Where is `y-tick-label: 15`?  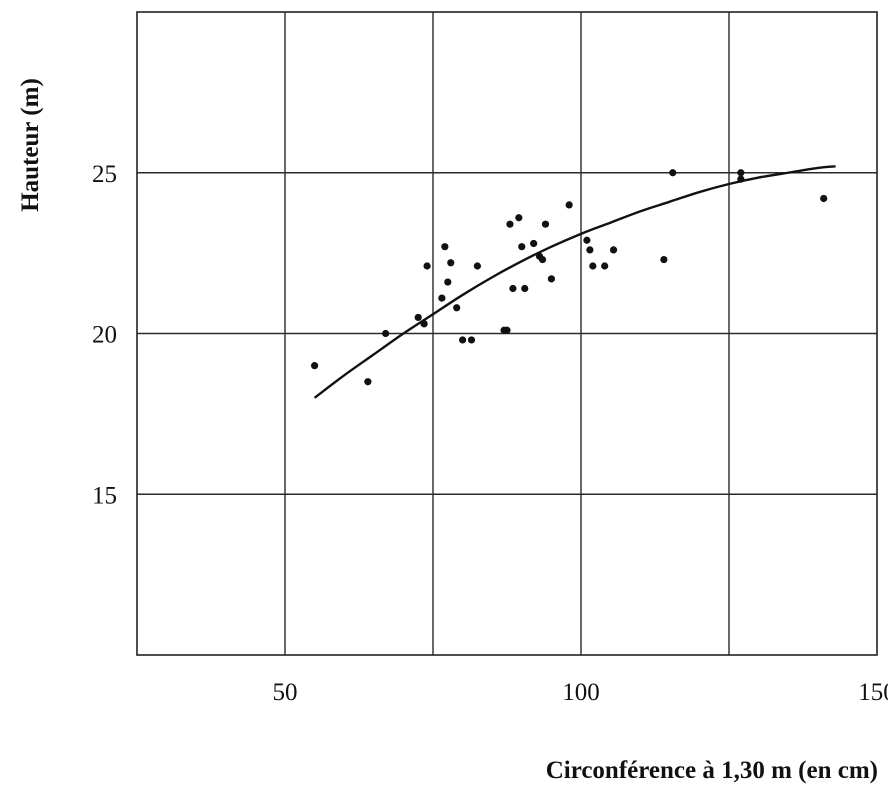 y-tick-label: 15 is located at coordinates (104, 495).